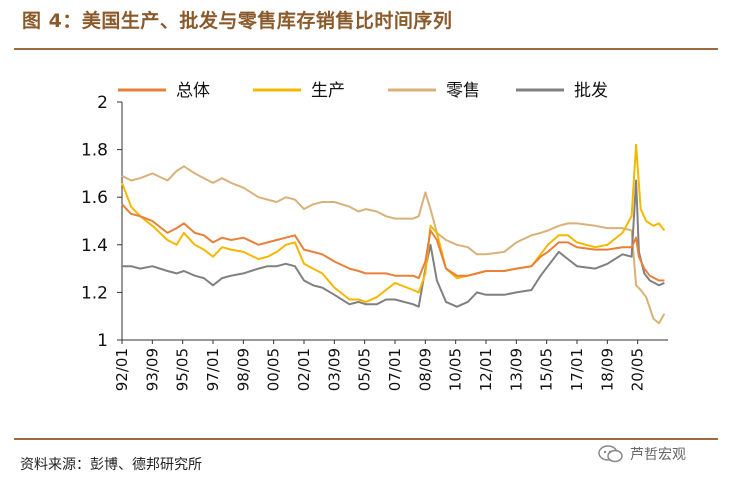 The height and width of the screenshot is (486, 730). What do you see at coordinates (516, 369) in the screenshot?
I see `x-tick-label: 13/09` at bounding box center [516, 369].